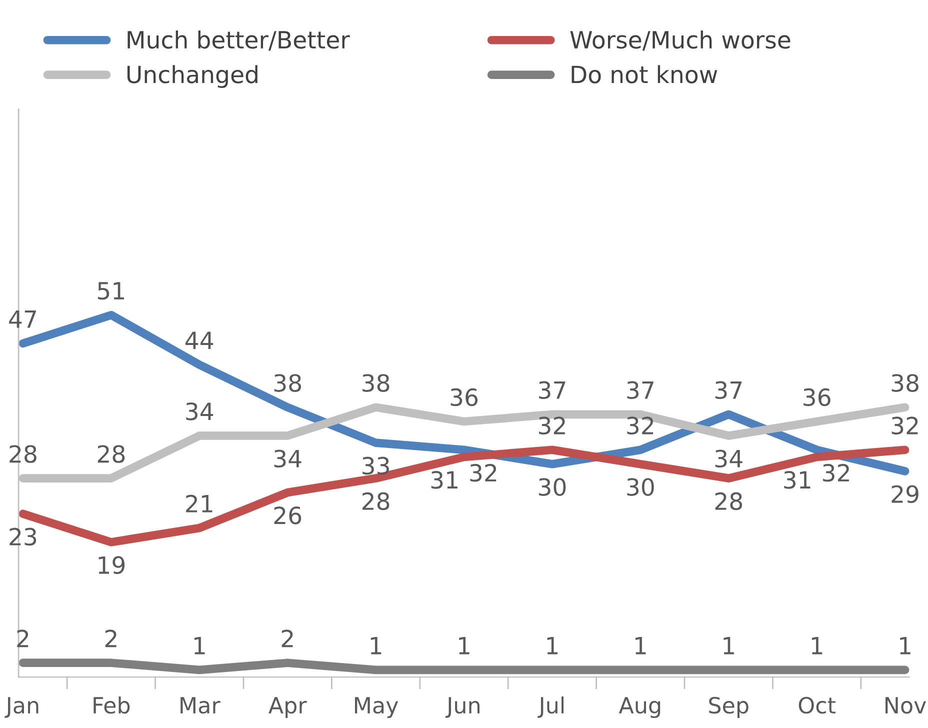 The image size is (928, 728). Describe the element at coordinates (192, 76) in the screenshot. I see `legend-label: Unchanged` at that location.